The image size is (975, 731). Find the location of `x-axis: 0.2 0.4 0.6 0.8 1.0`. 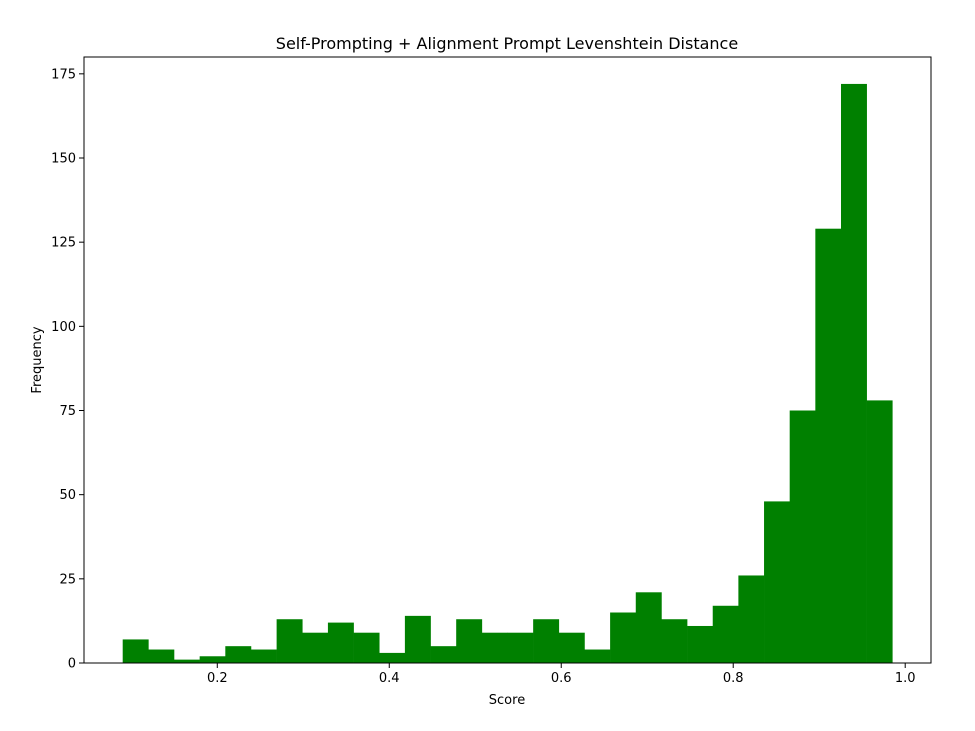

x-axis: 0.2 0.4 0.6 0.8 1.0 is located at coordinates (561, 674).